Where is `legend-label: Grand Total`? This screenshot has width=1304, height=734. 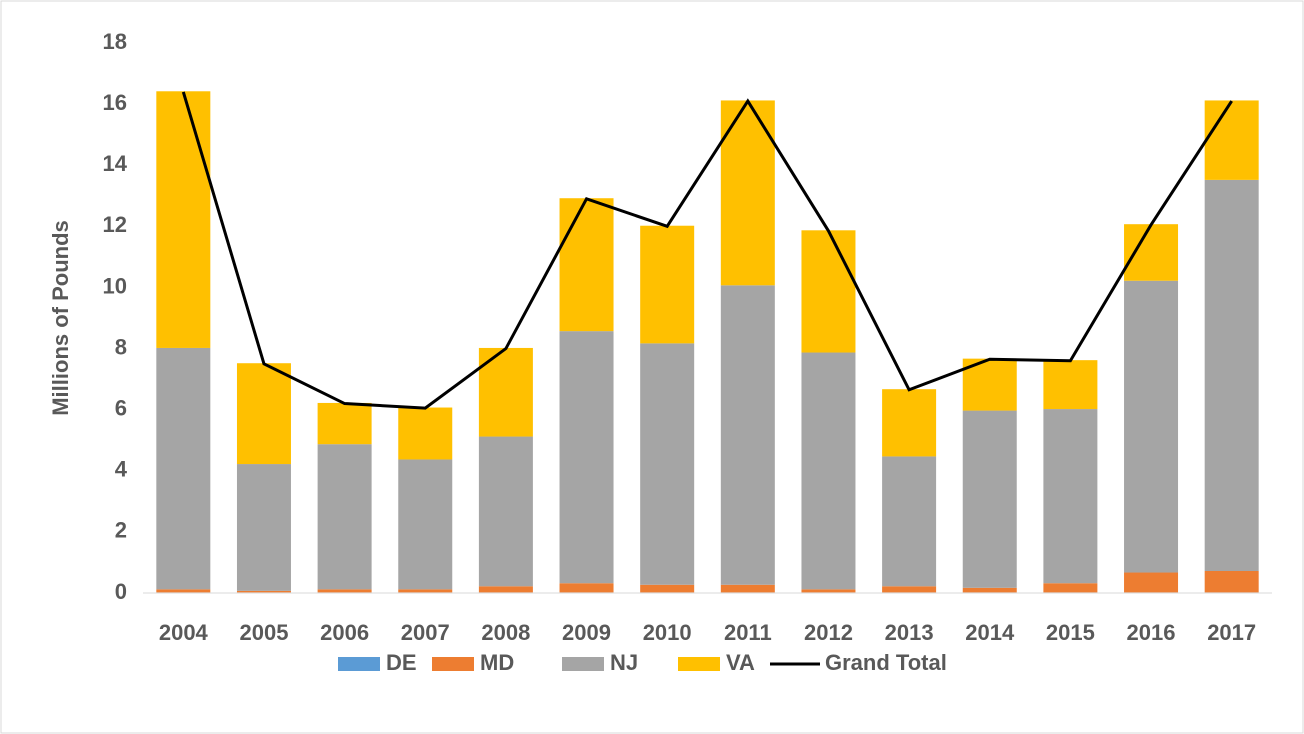
legend-label: Grand Total is located at coordinates (886, 662).